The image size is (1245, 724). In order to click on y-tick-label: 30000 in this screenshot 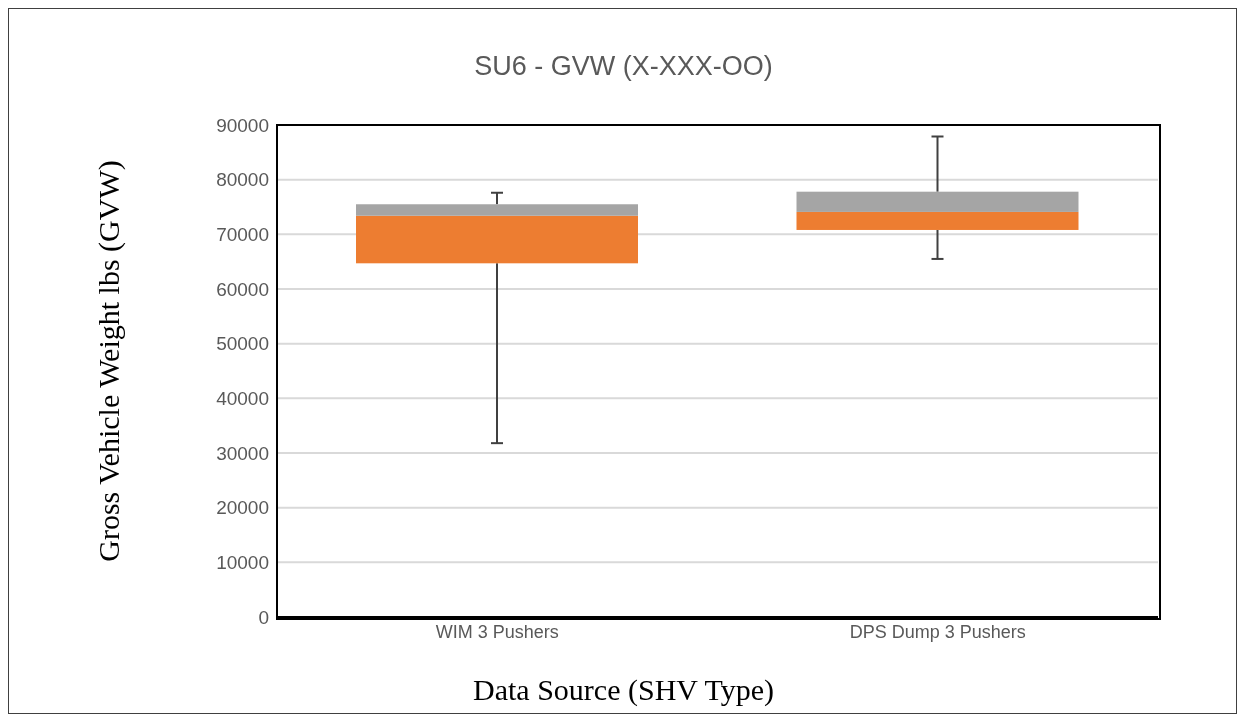, I will do `click(242, 453)`.